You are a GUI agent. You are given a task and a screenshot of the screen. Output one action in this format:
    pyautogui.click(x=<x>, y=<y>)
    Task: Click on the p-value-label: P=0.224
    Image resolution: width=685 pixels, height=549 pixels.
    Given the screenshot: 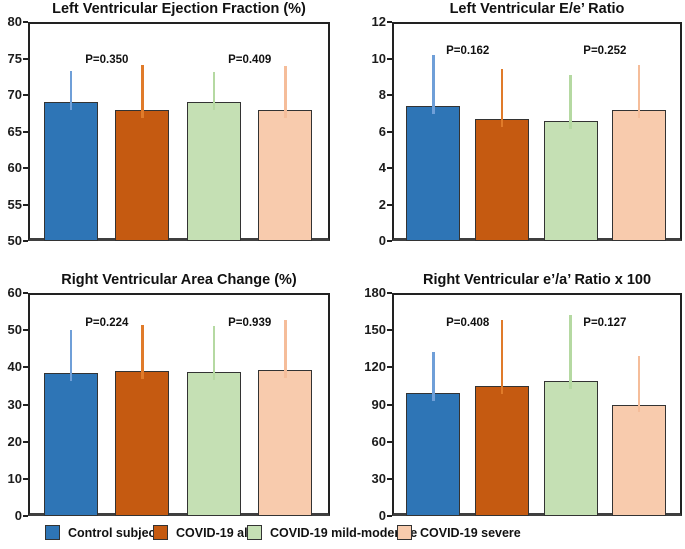 What is the action you would take?
    pyautogui.click(x=107, y=322)
    